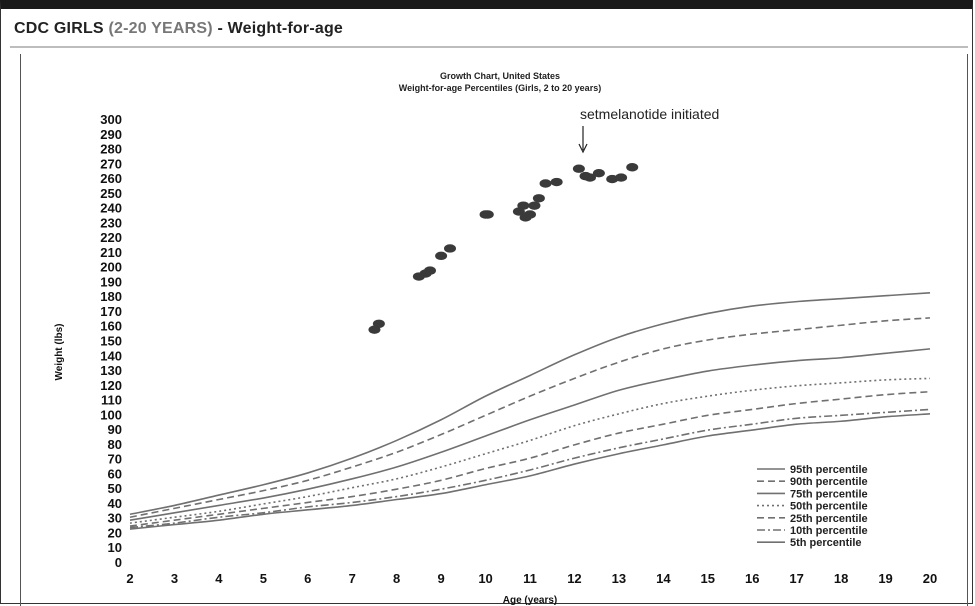  What do you see at coordinates (796, 578) in the screenshot?
I see `x-tick-label: 17` at bounding box center [796, 578].